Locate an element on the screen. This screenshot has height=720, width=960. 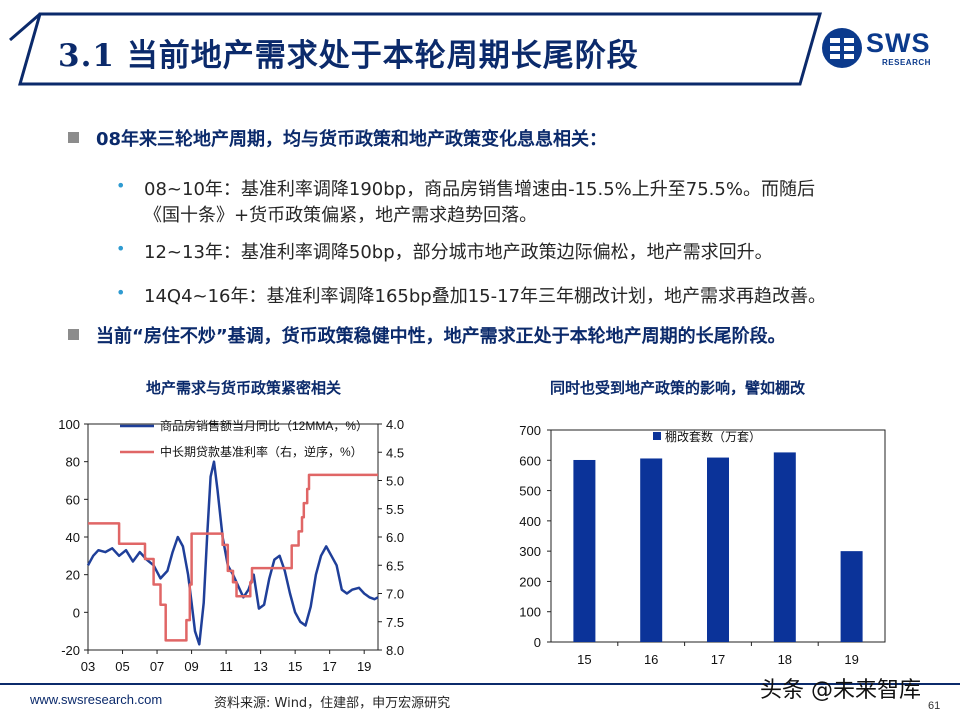
logo-mark-icon is located at coordinates (842, 48).